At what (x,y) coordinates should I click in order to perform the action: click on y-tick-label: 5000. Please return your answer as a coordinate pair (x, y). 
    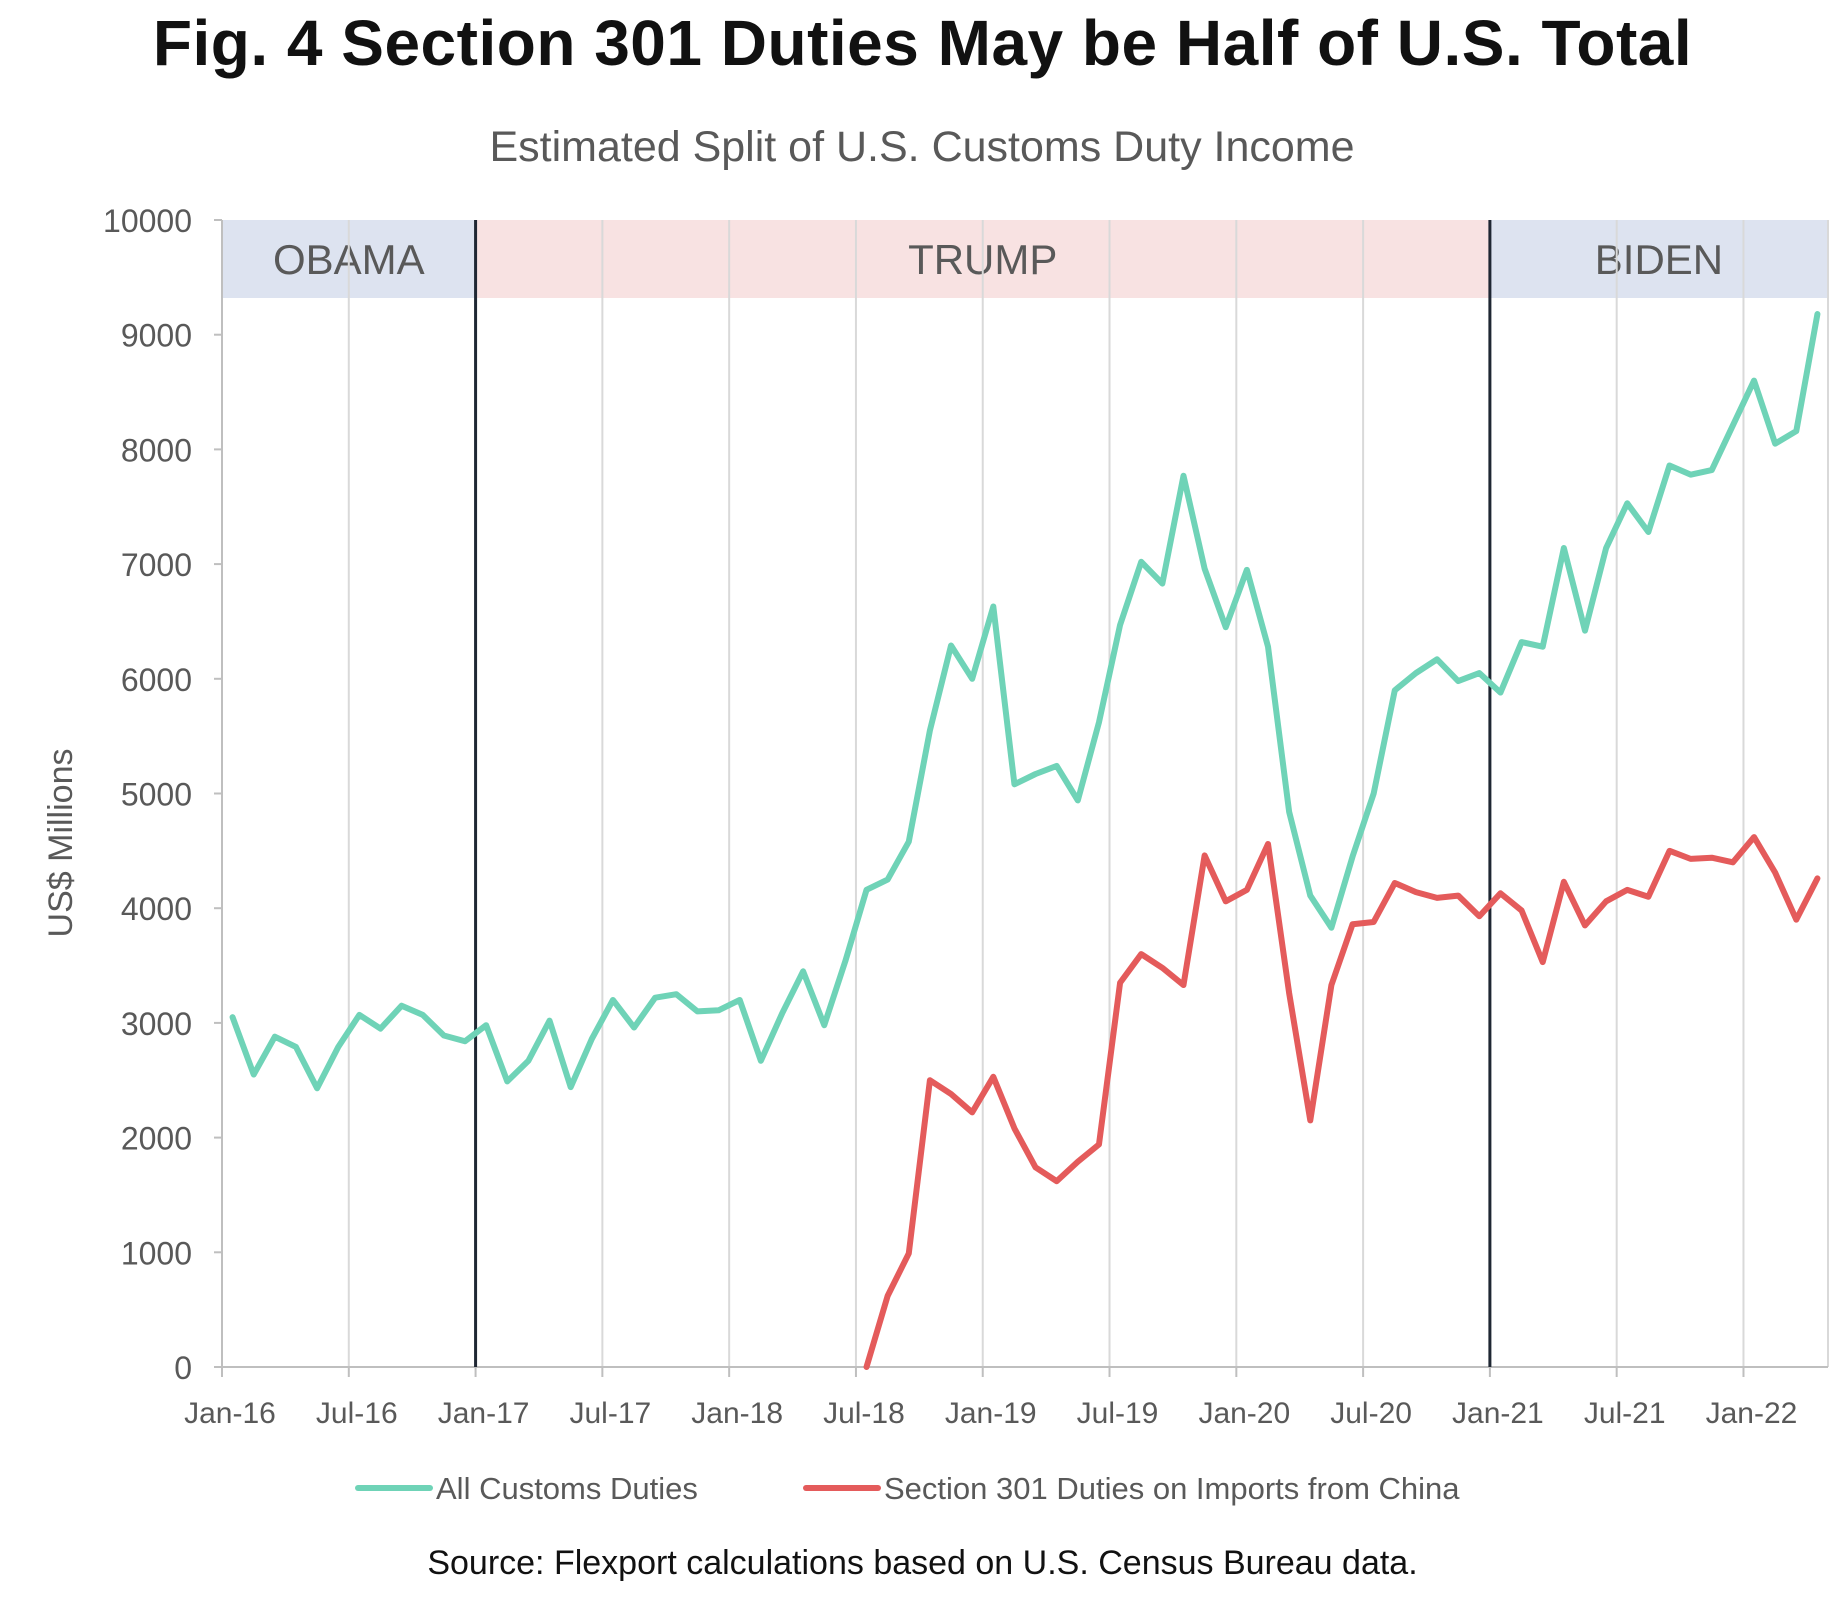
    Looking at the image, I should click on (156, 795).